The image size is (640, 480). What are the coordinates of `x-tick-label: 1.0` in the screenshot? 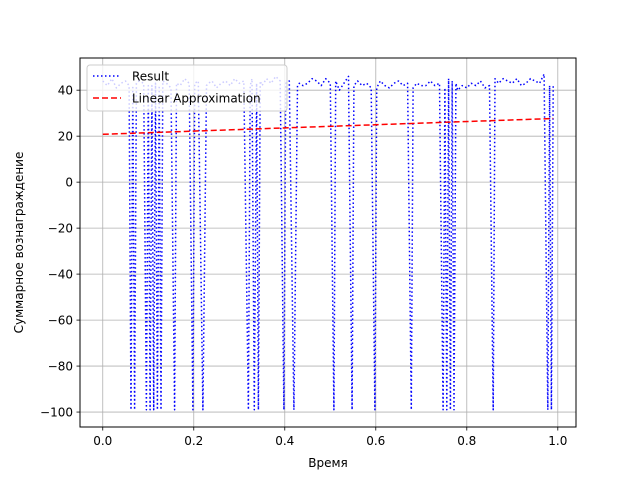 It's located at (557, 441).